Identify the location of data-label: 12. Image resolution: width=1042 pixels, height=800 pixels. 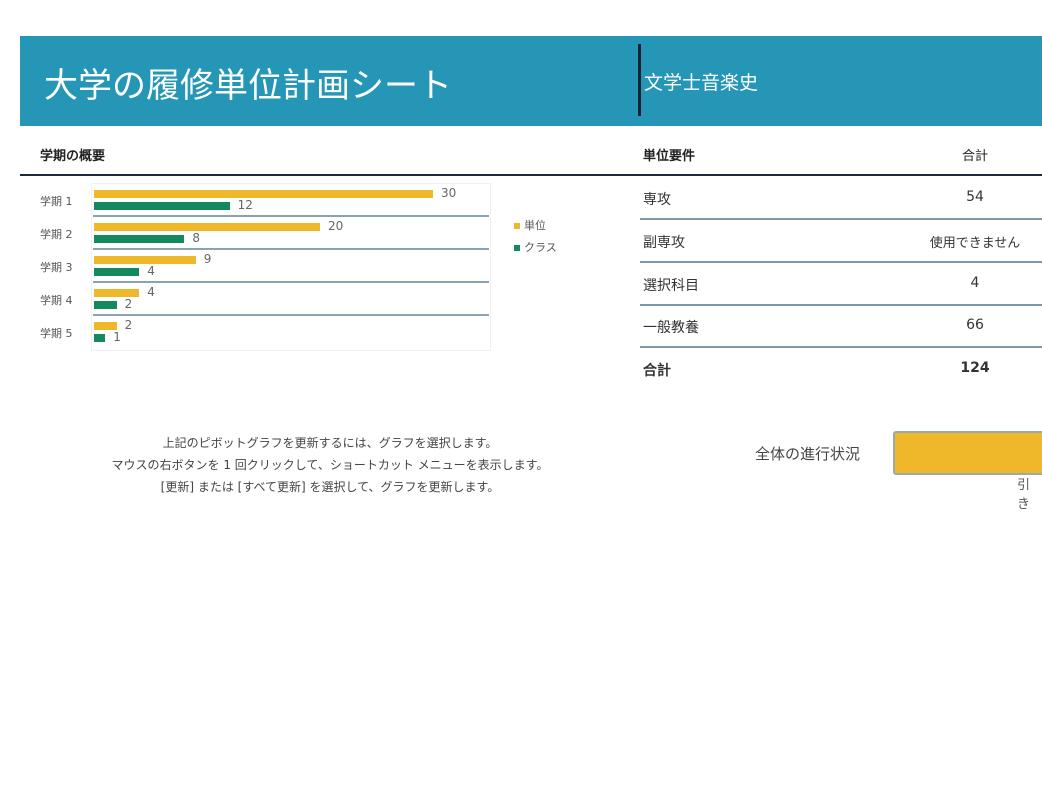
(245, 205).